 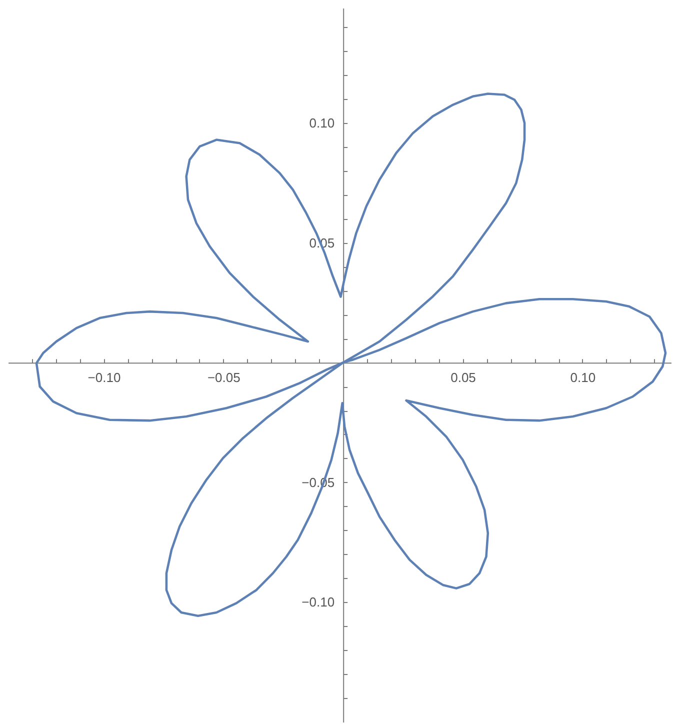 I want to click on x-tick-label: −0.10, so click(x=104, y=378).